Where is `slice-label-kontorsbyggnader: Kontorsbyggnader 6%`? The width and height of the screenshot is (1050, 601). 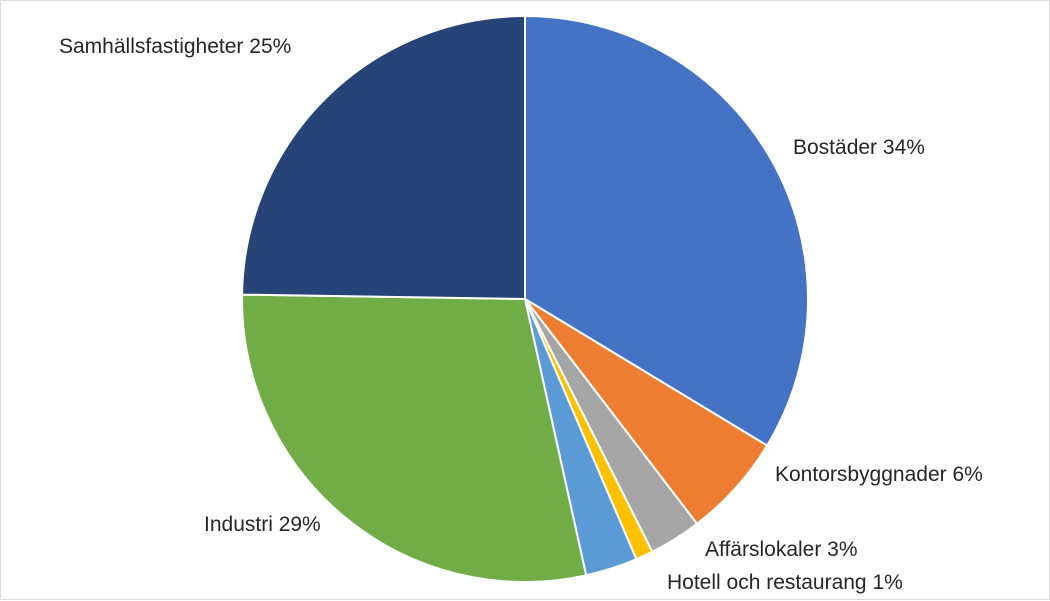 slice-label-kontorsbyggnader: Kontorsbyggnader 6% is located at coordinates (879, 474).